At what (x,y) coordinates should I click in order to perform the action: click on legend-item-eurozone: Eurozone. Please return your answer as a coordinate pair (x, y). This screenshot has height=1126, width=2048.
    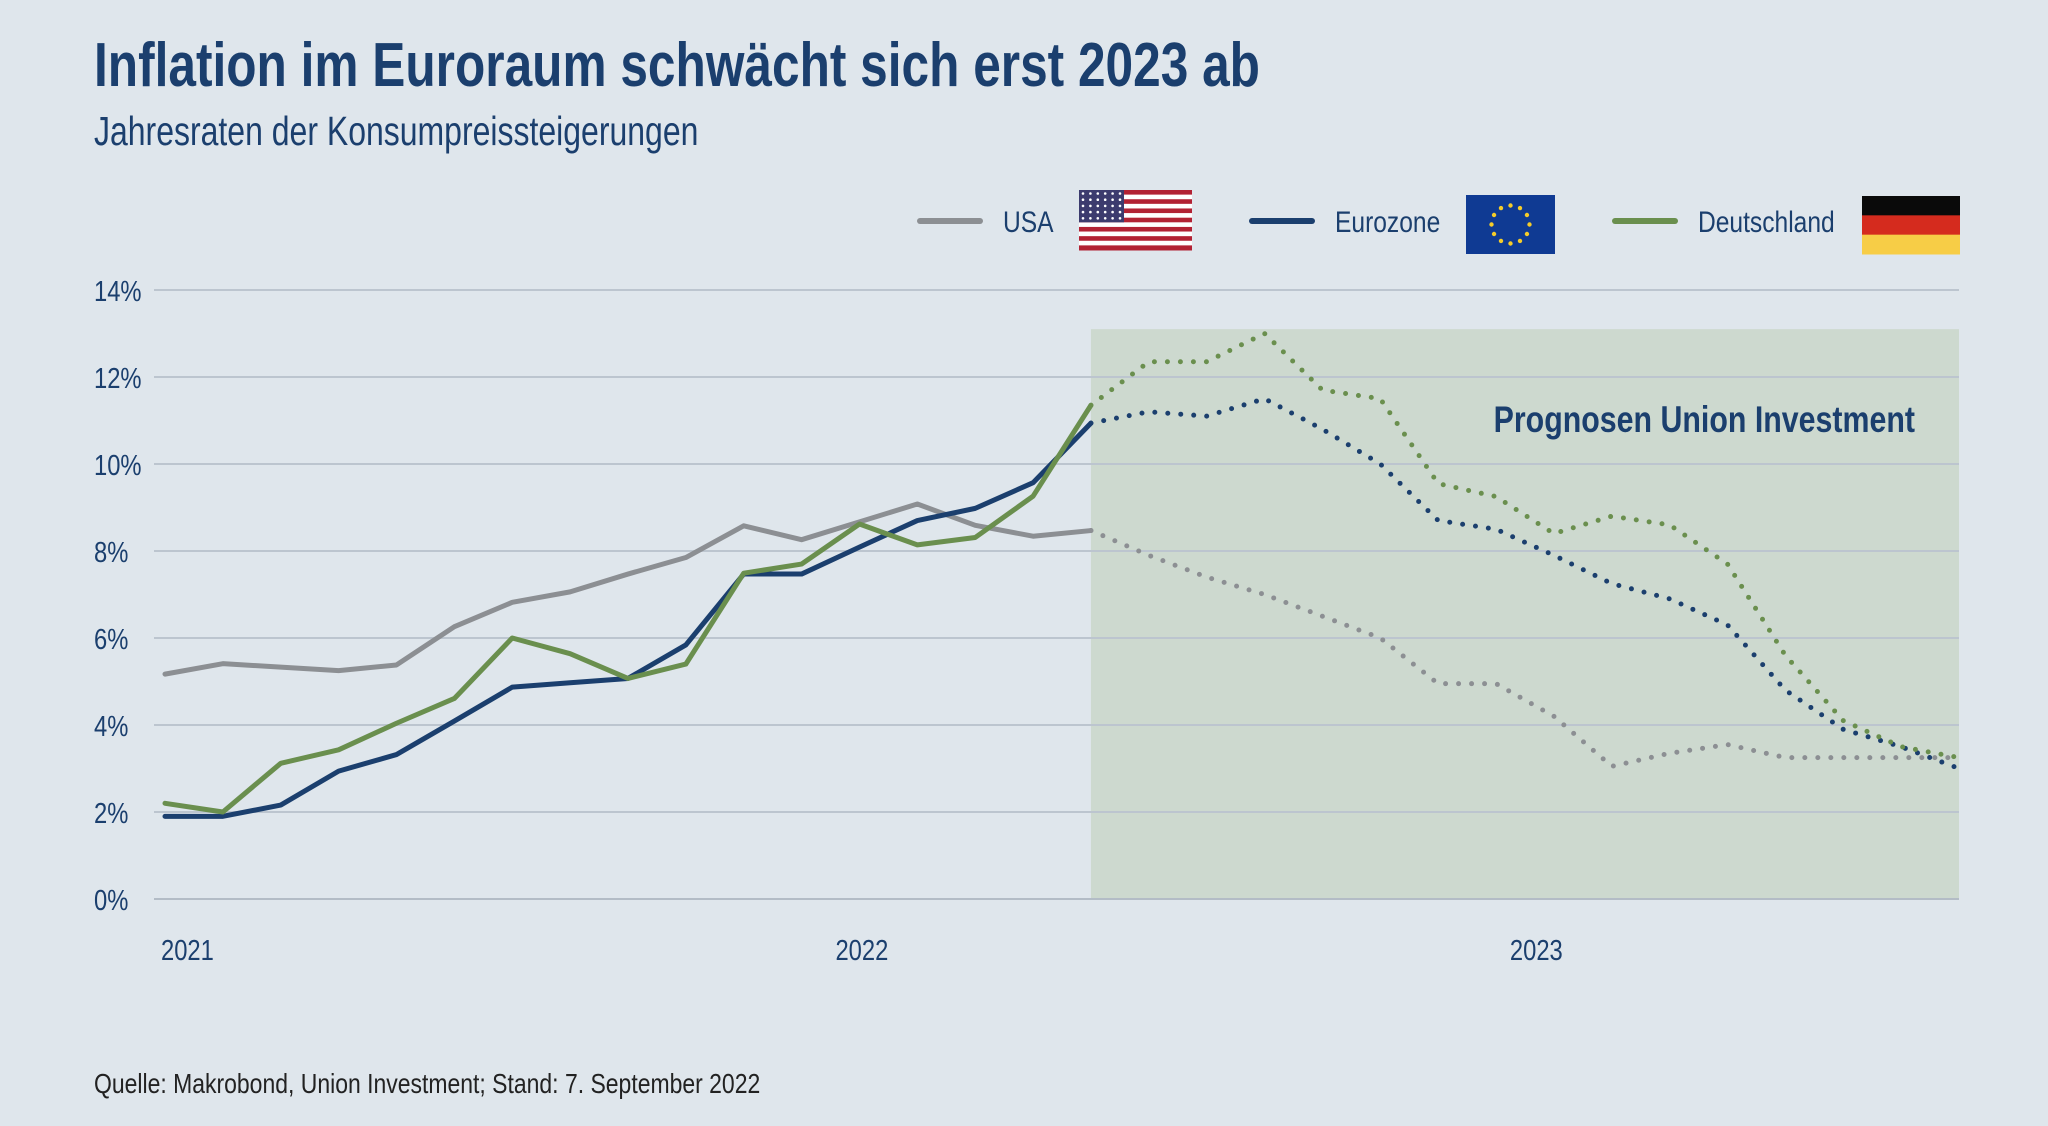
    Looking at the image, I should click on (1402, 224).